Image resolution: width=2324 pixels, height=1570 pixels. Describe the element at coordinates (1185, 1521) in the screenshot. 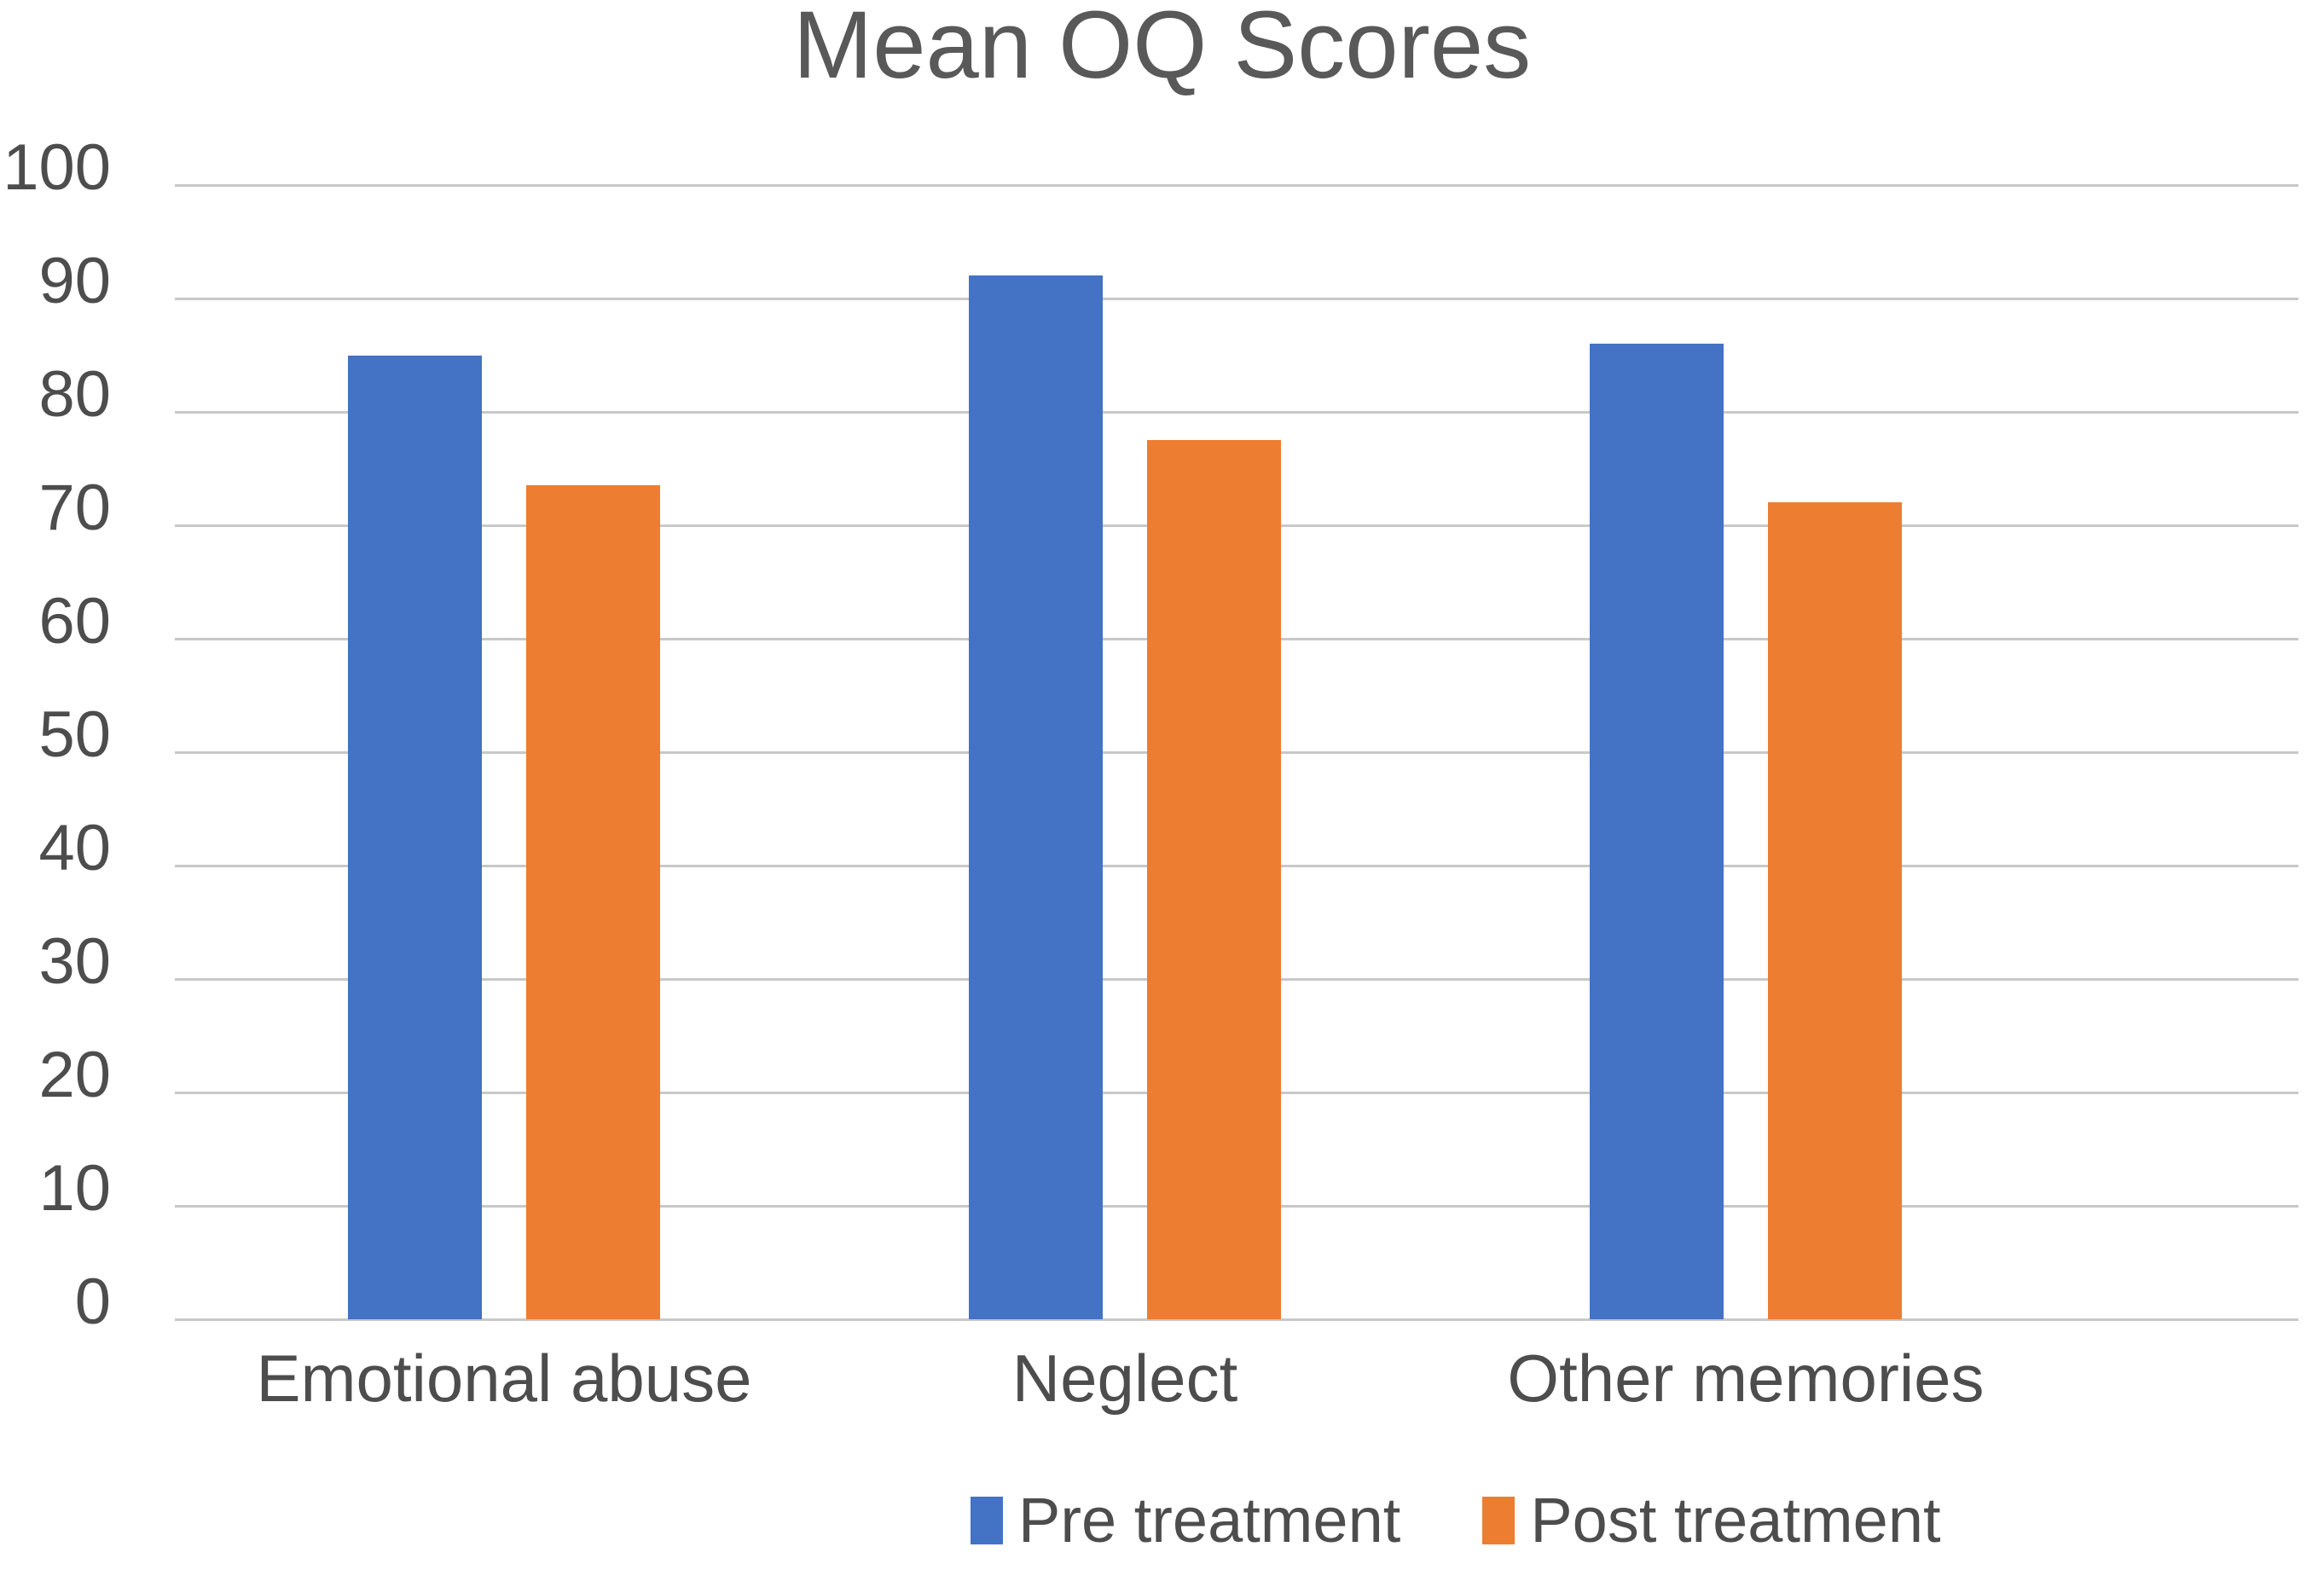

I see `legend-item-pre-treatment: Pre treatment` at that location.